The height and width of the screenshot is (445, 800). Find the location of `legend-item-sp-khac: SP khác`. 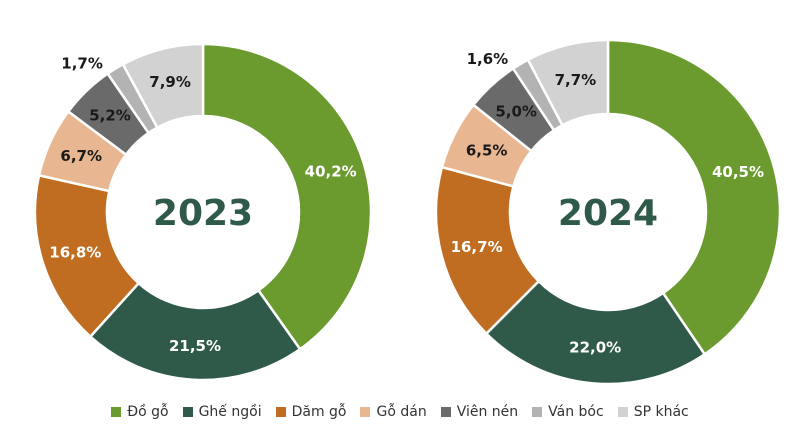

legend-item-sp-khac: SP khác is located at coordinates (653, 412).